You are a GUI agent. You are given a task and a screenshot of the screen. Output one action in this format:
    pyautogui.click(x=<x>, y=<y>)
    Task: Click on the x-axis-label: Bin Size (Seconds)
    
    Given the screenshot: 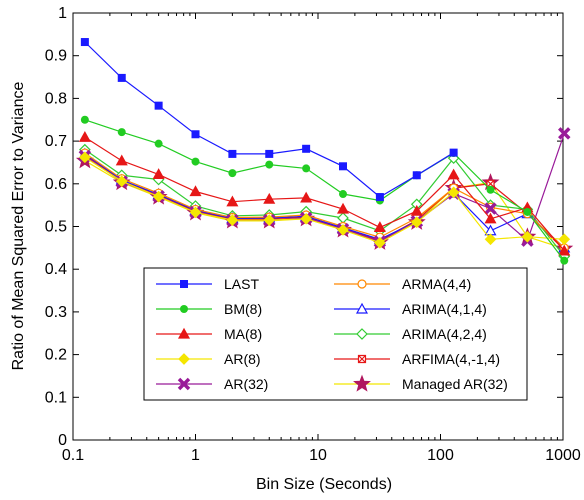 What is the action you would take?
    pyautogui.click(x=324, y=484)
    